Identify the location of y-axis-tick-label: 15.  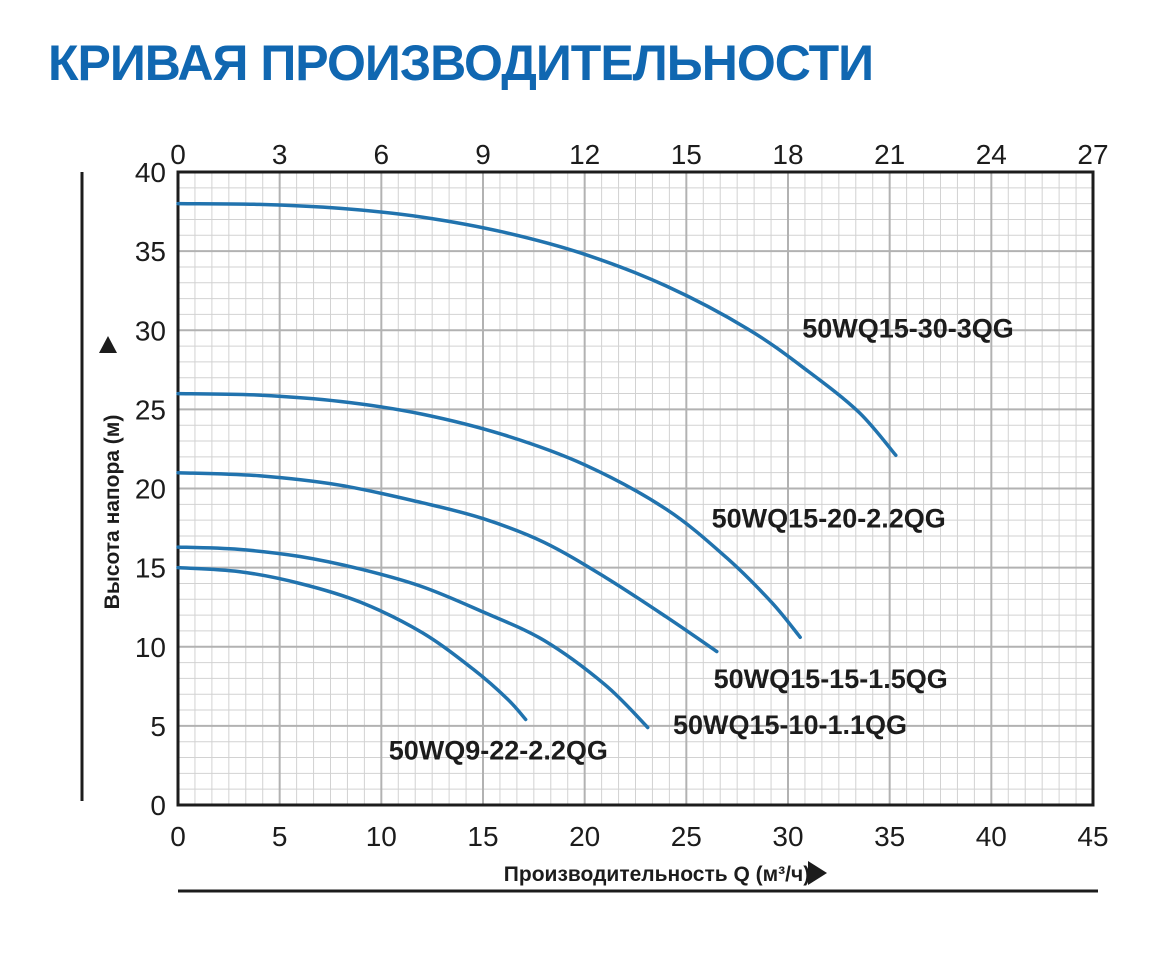
(150, 568).